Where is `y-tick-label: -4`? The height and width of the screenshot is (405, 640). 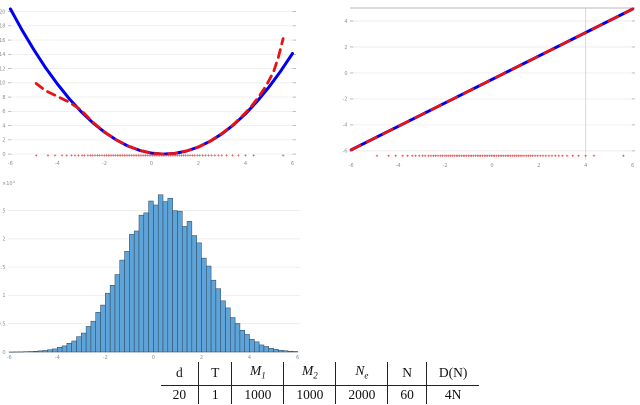 y-tick-label: -4 is located at coordinates (345, 126).